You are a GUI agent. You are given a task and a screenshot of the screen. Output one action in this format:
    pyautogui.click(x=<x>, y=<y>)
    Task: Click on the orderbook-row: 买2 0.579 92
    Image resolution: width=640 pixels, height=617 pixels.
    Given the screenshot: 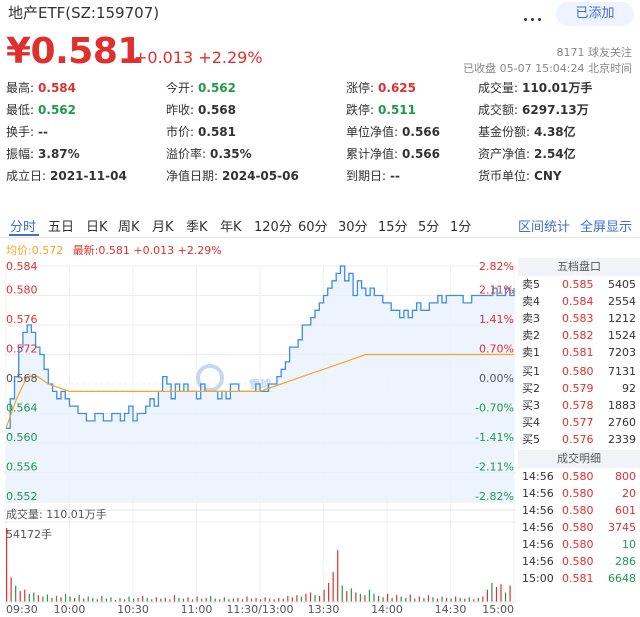 What is the action you would take?
    pyautogui.click(x=579, y=388)
    